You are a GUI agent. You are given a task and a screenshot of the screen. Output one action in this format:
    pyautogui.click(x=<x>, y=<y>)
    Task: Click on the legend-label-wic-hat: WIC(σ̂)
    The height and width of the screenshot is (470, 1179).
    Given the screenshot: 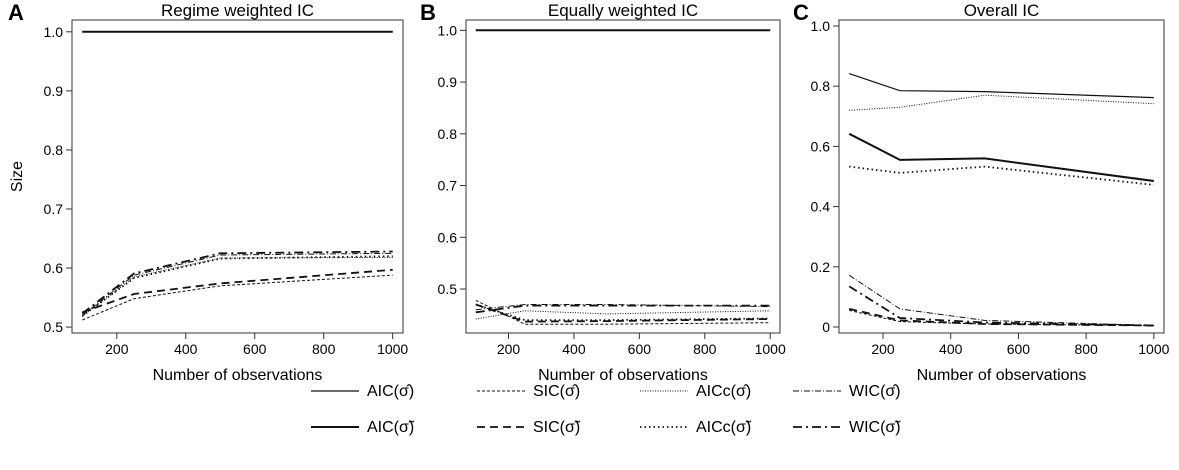 What is the action you would take?
    pyautogui.click(x=875, y=391)
    